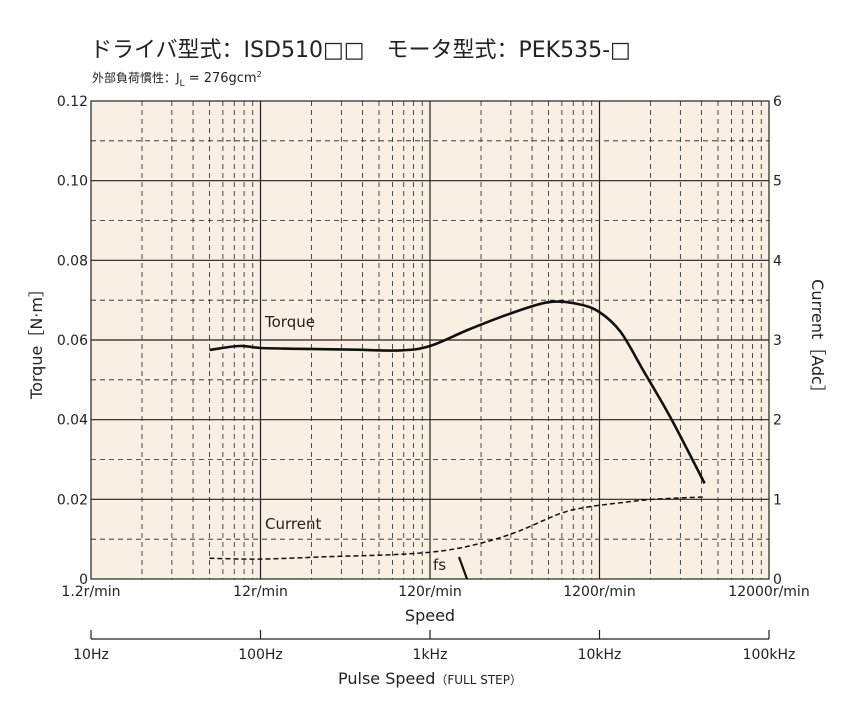 The width and height of the screenshot is (850, 720). What do you see at coordinates (136, 77) in the screenshot?
I see `subtitle-prefix: 外部負荷慣性：J` at bounding box center [136, 77].